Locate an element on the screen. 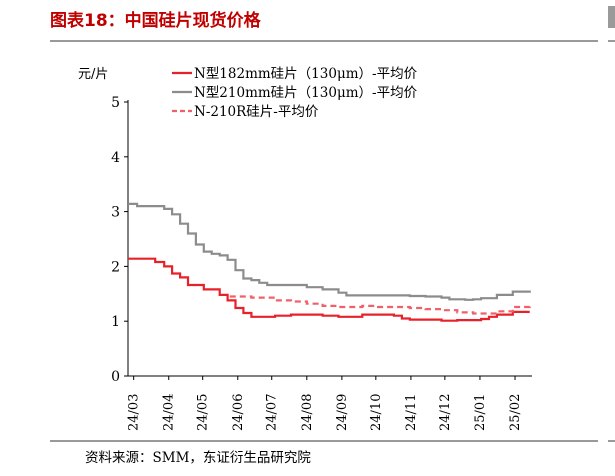 Image resolution: width=615 pixels, height=476 pixels. x-tick-label: 24/08 is located at coordinates (307, 412).